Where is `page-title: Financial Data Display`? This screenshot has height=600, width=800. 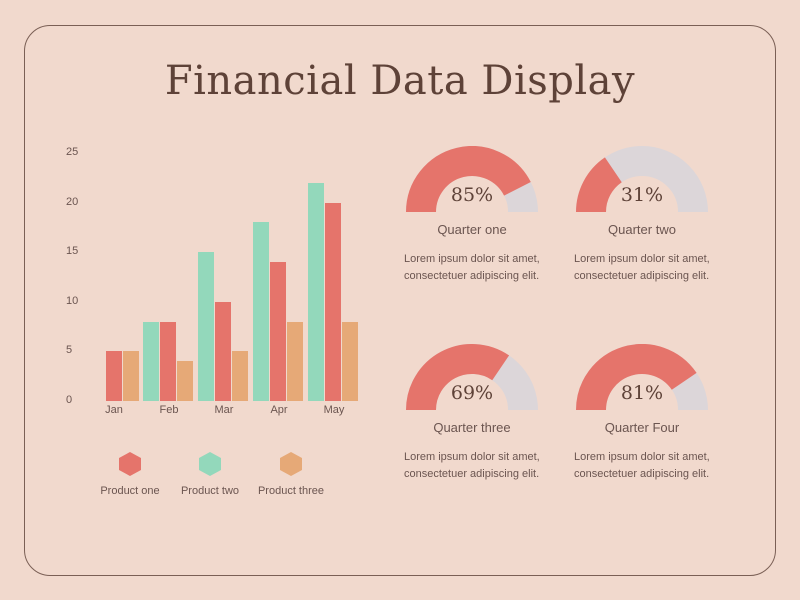 page-title: Financial Data Display is located at coordinates (400, 81).